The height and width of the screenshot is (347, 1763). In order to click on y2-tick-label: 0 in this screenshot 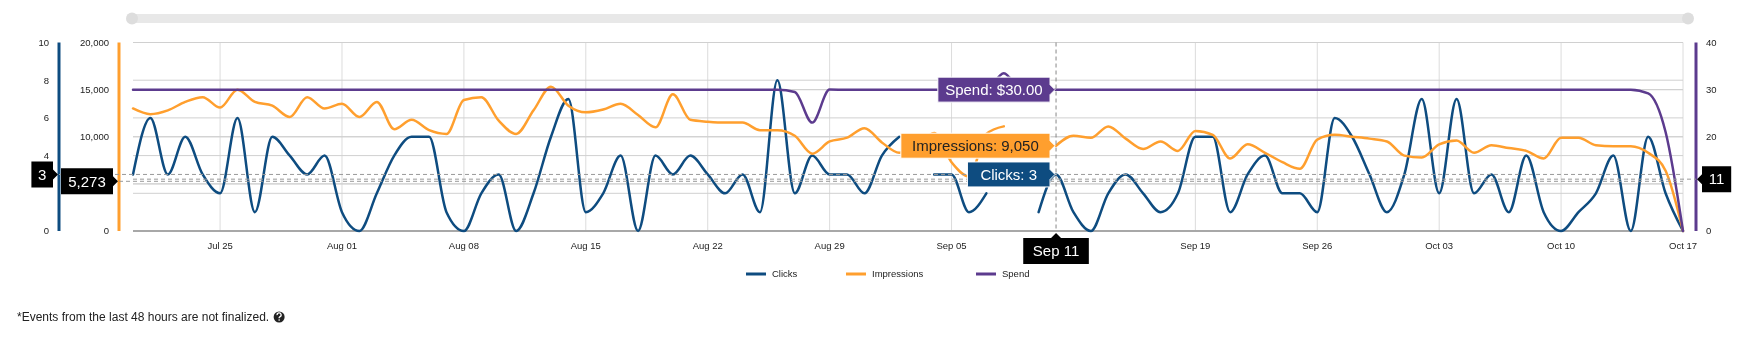, I will do `click(106, 231)`.